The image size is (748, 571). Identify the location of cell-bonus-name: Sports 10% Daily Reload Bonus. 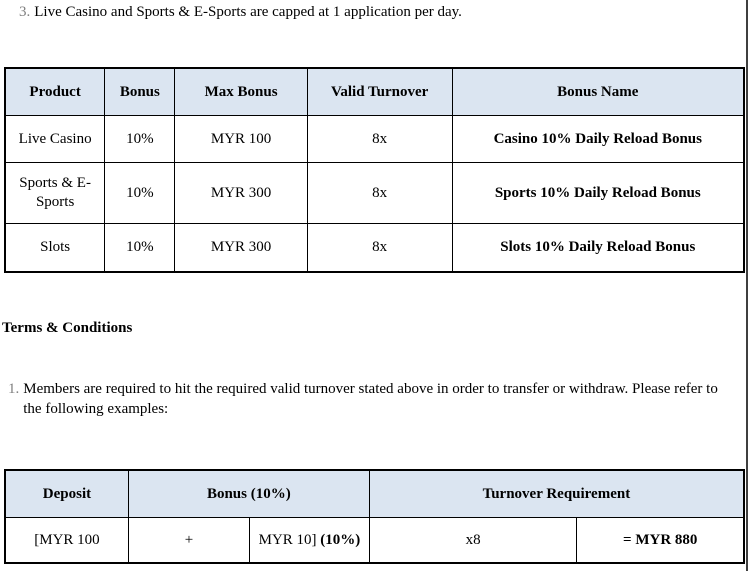
(598, 193).